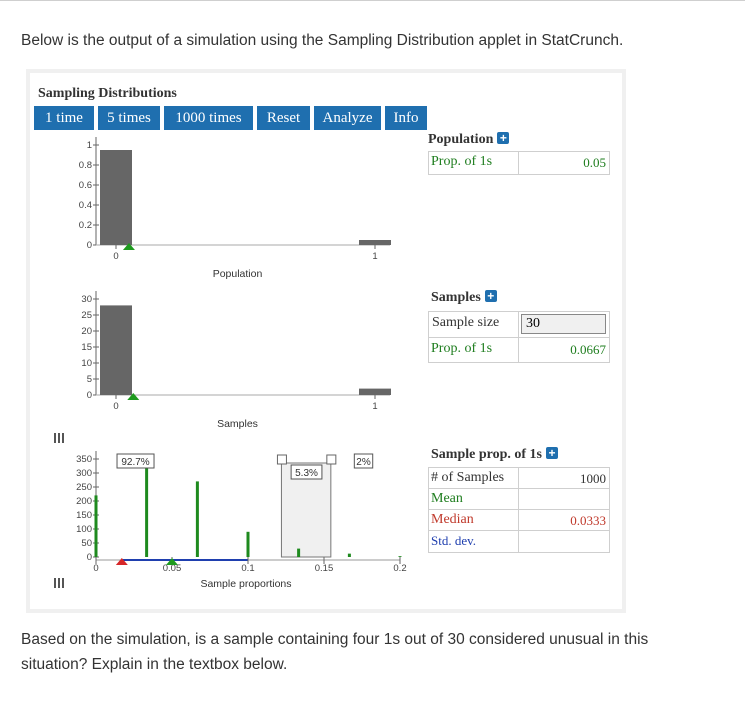 Image resolution: width=745 pixels, height=715 pixels. What do you see at coordinates (588, 520) in the screenshot?
I see `median-value: 0.0333` at bounding box center [588, 520].